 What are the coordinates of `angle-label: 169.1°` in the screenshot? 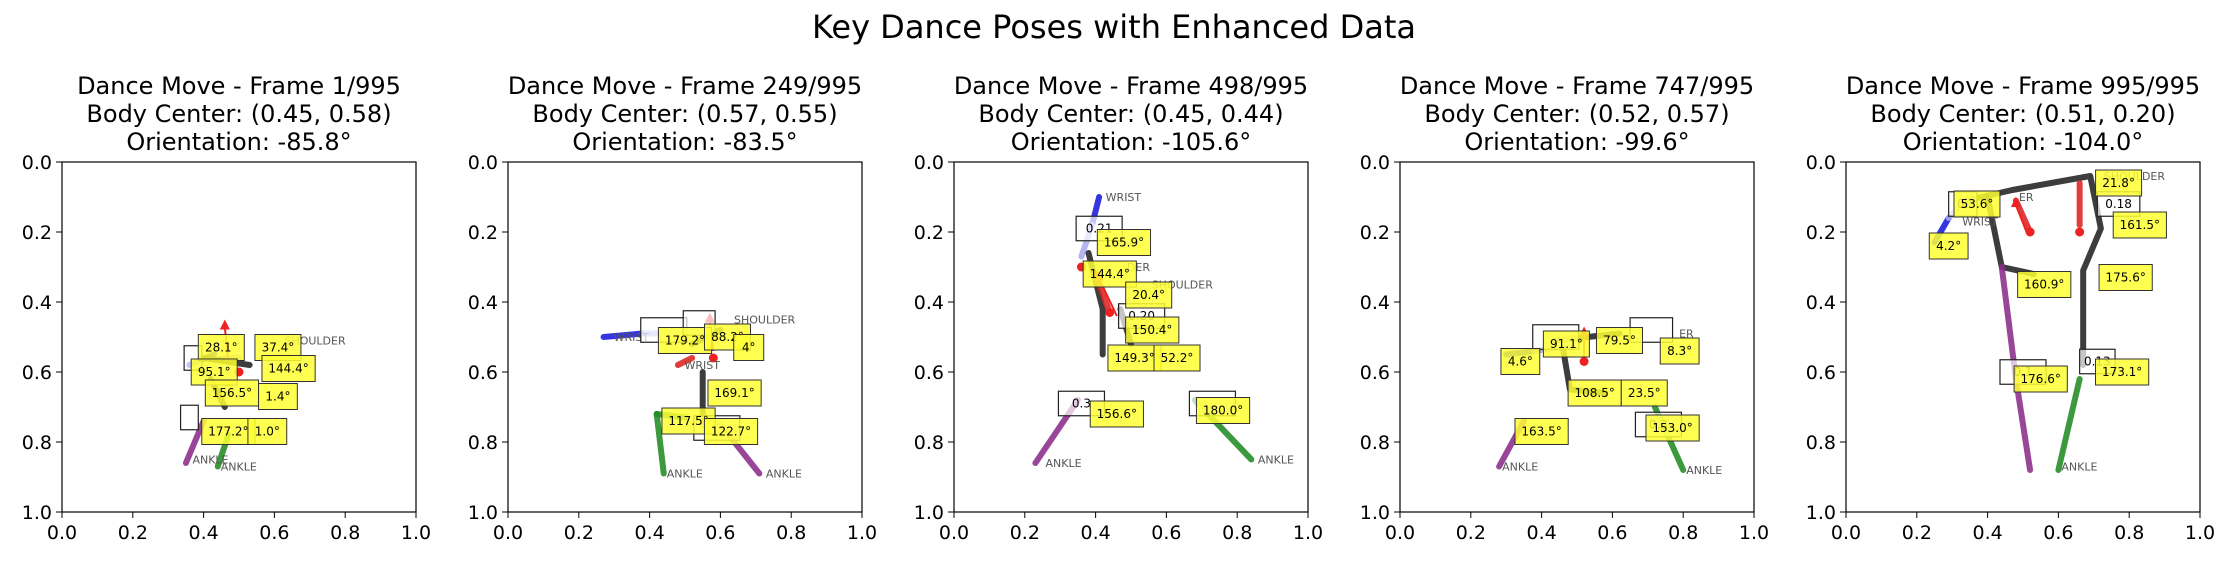 It's located at (734, 393).